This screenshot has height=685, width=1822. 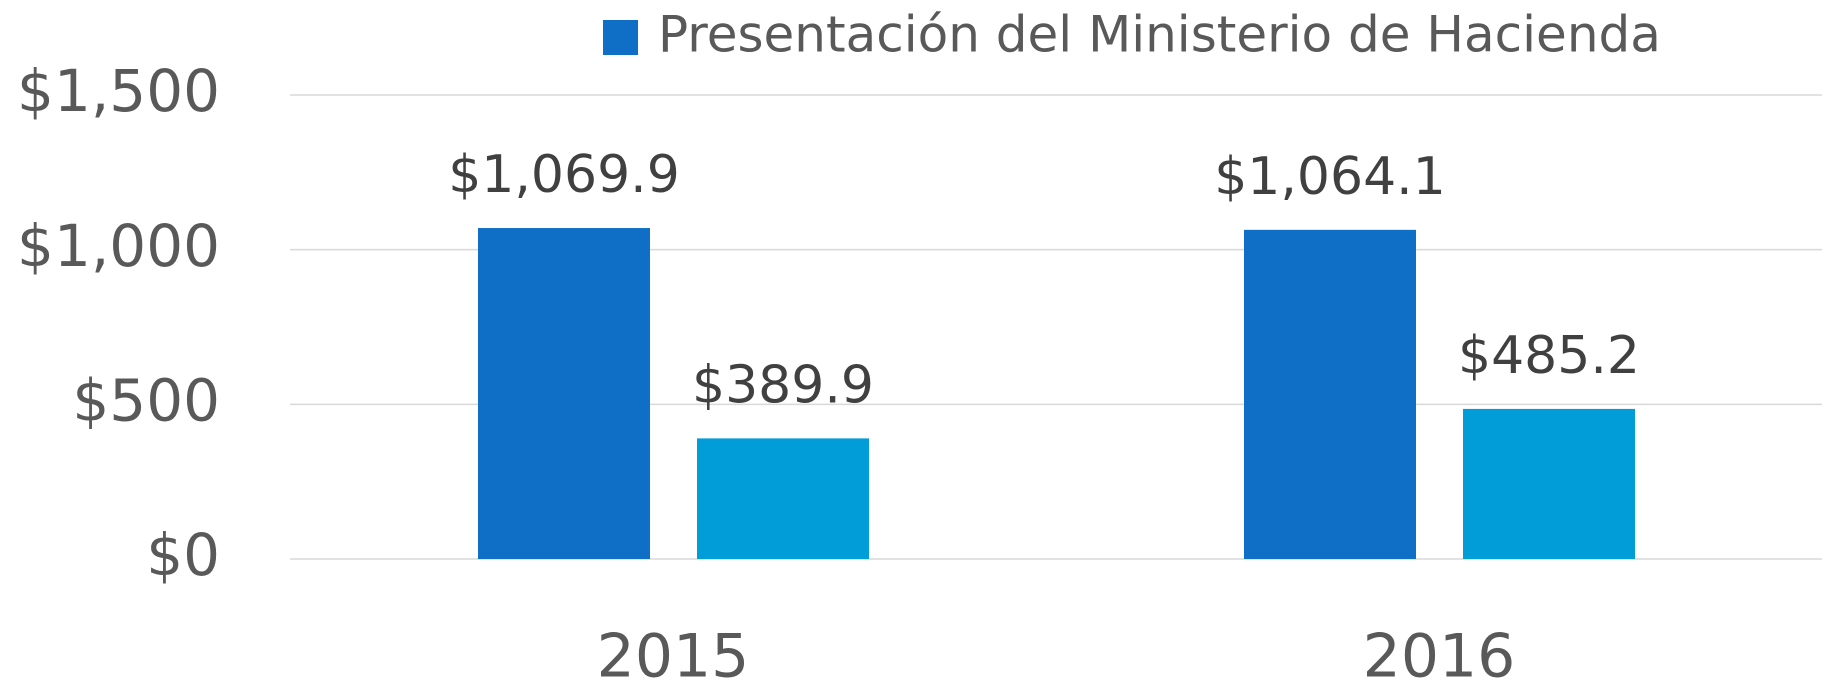 What do you see at coordinates (146, 400) in the screenshot?
I see `y-tick-label: $500` at bounding box center [146, 400].